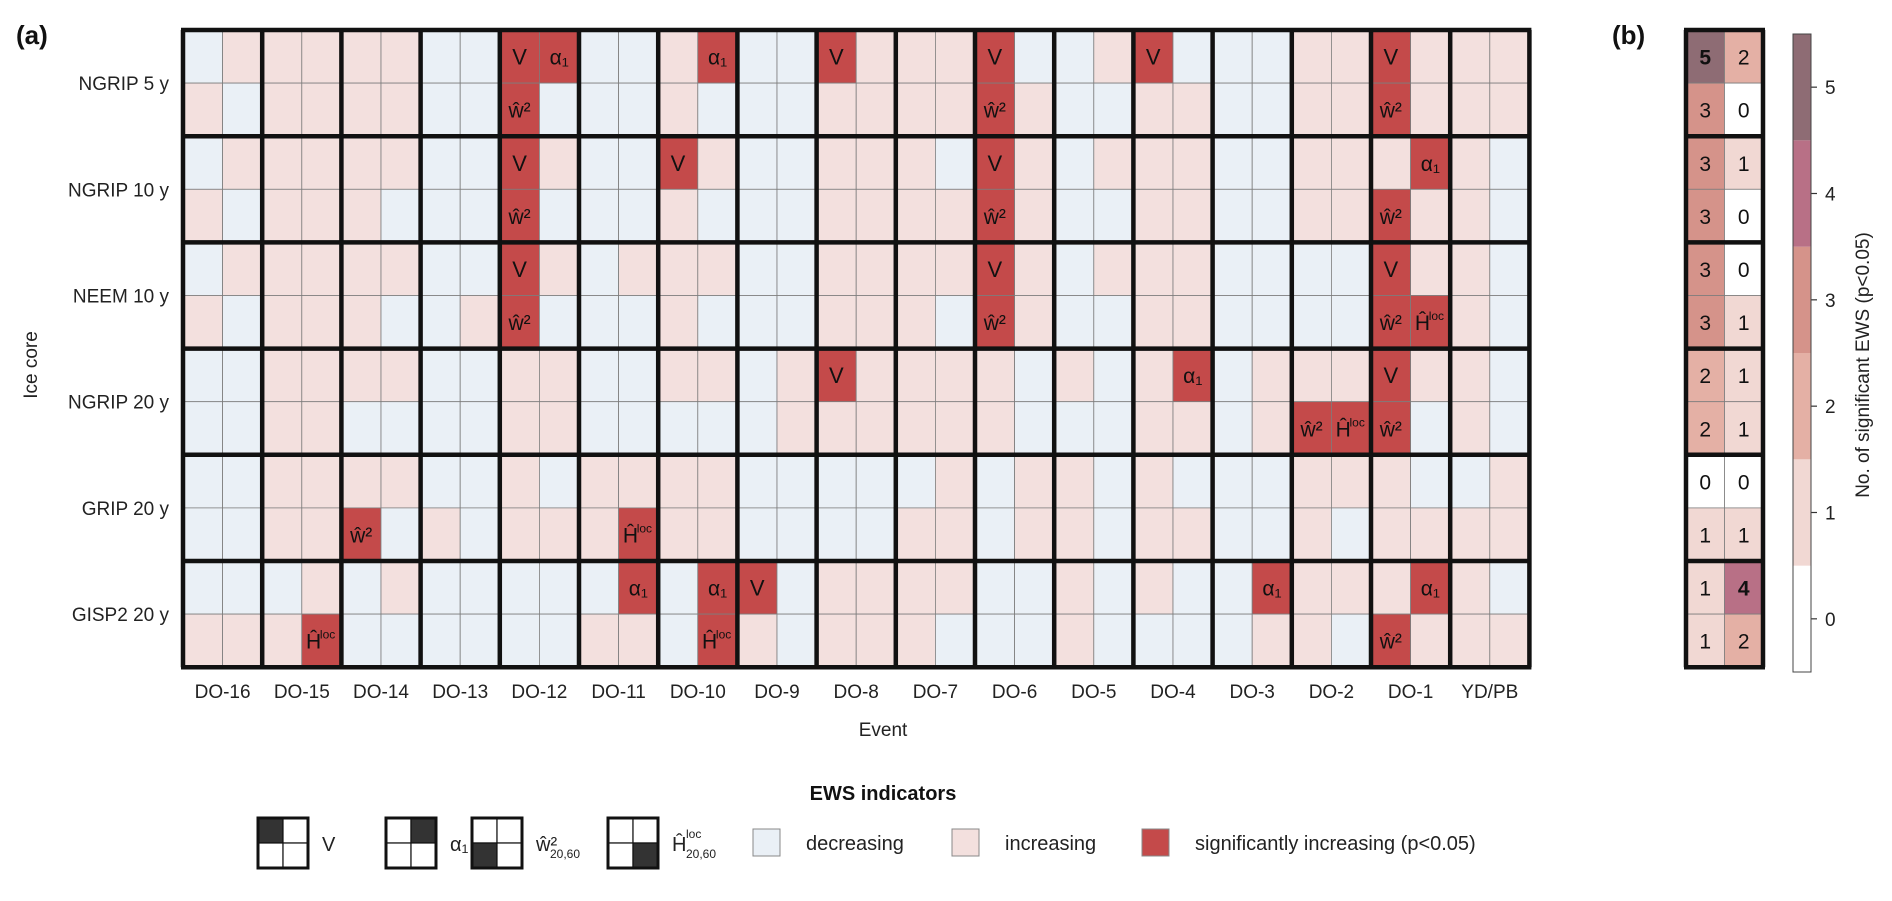 Image resolution: width=1892 pixels, height=901 pixels. I want to click on colorbar-tick-label: 5, so click(1830, 88).